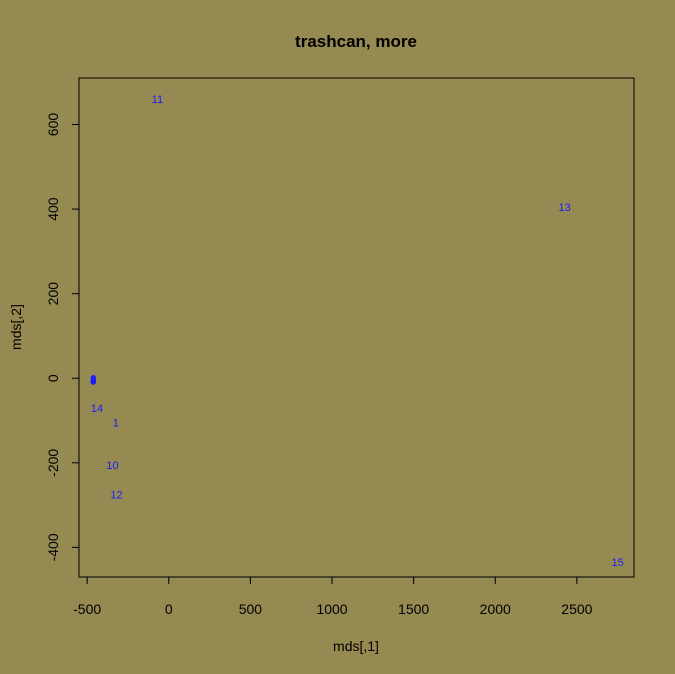 The image size is (675, 674). What do you see at coordinates (576, 609) in the screenshot?
I see `x-tick-label: 2500` at bounding box center [576, 609].